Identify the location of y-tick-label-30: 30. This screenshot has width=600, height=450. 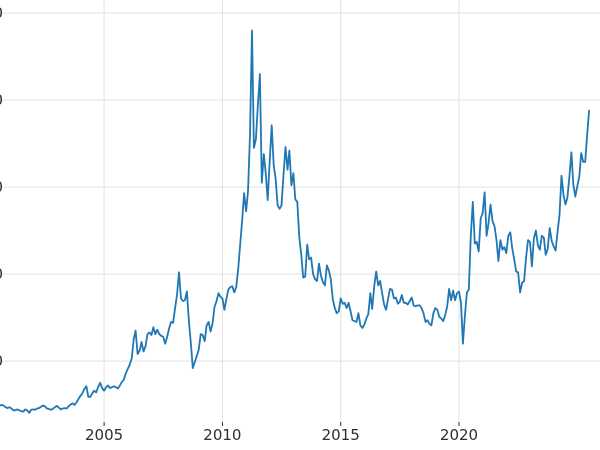
(1, 187).